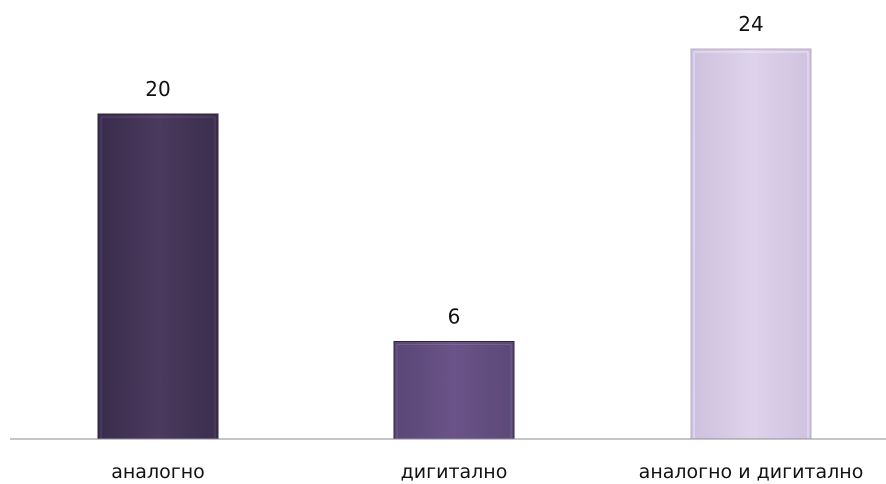 Image resolution: width=886 pixels, height=484 pixels. What do you see at coordinates (454, 317) in the screenshot?
I see `data-label-2: 6` at bounding box center [454, 317].